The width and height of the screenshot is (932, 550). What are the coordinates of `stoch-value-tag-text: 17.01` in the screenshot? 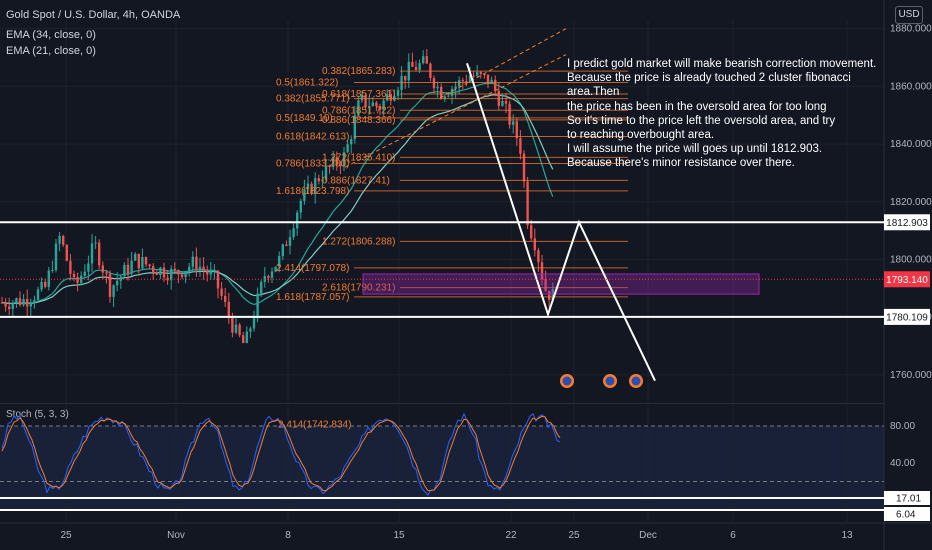 It's located at (908, 499).